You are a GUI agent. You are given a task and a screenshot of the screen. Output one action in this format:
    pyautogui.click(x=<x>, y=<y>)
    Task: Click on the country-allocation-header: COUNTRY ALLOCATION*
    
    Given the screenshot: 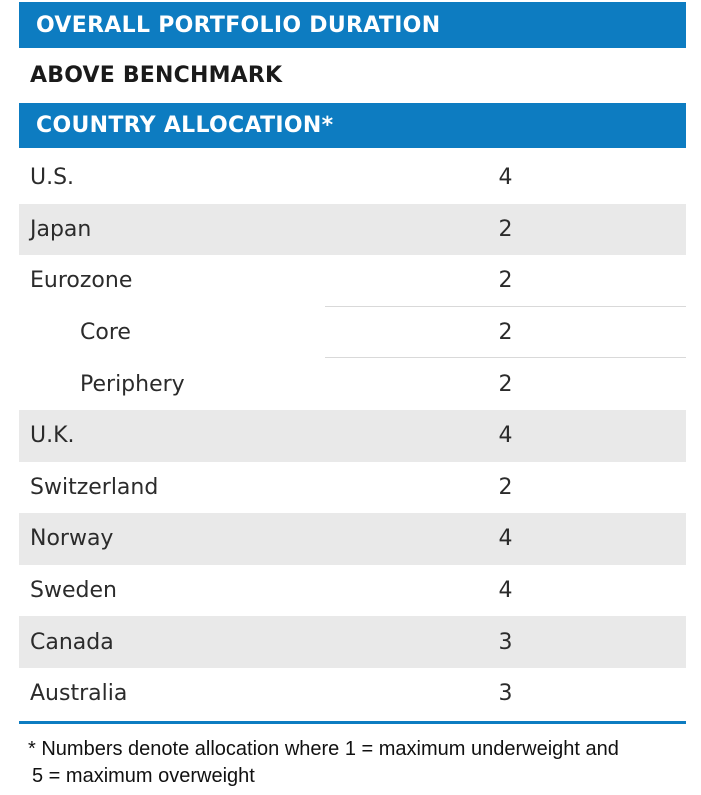 What is the action you would take?
    pyautogui.click(x=352, y=125)
    